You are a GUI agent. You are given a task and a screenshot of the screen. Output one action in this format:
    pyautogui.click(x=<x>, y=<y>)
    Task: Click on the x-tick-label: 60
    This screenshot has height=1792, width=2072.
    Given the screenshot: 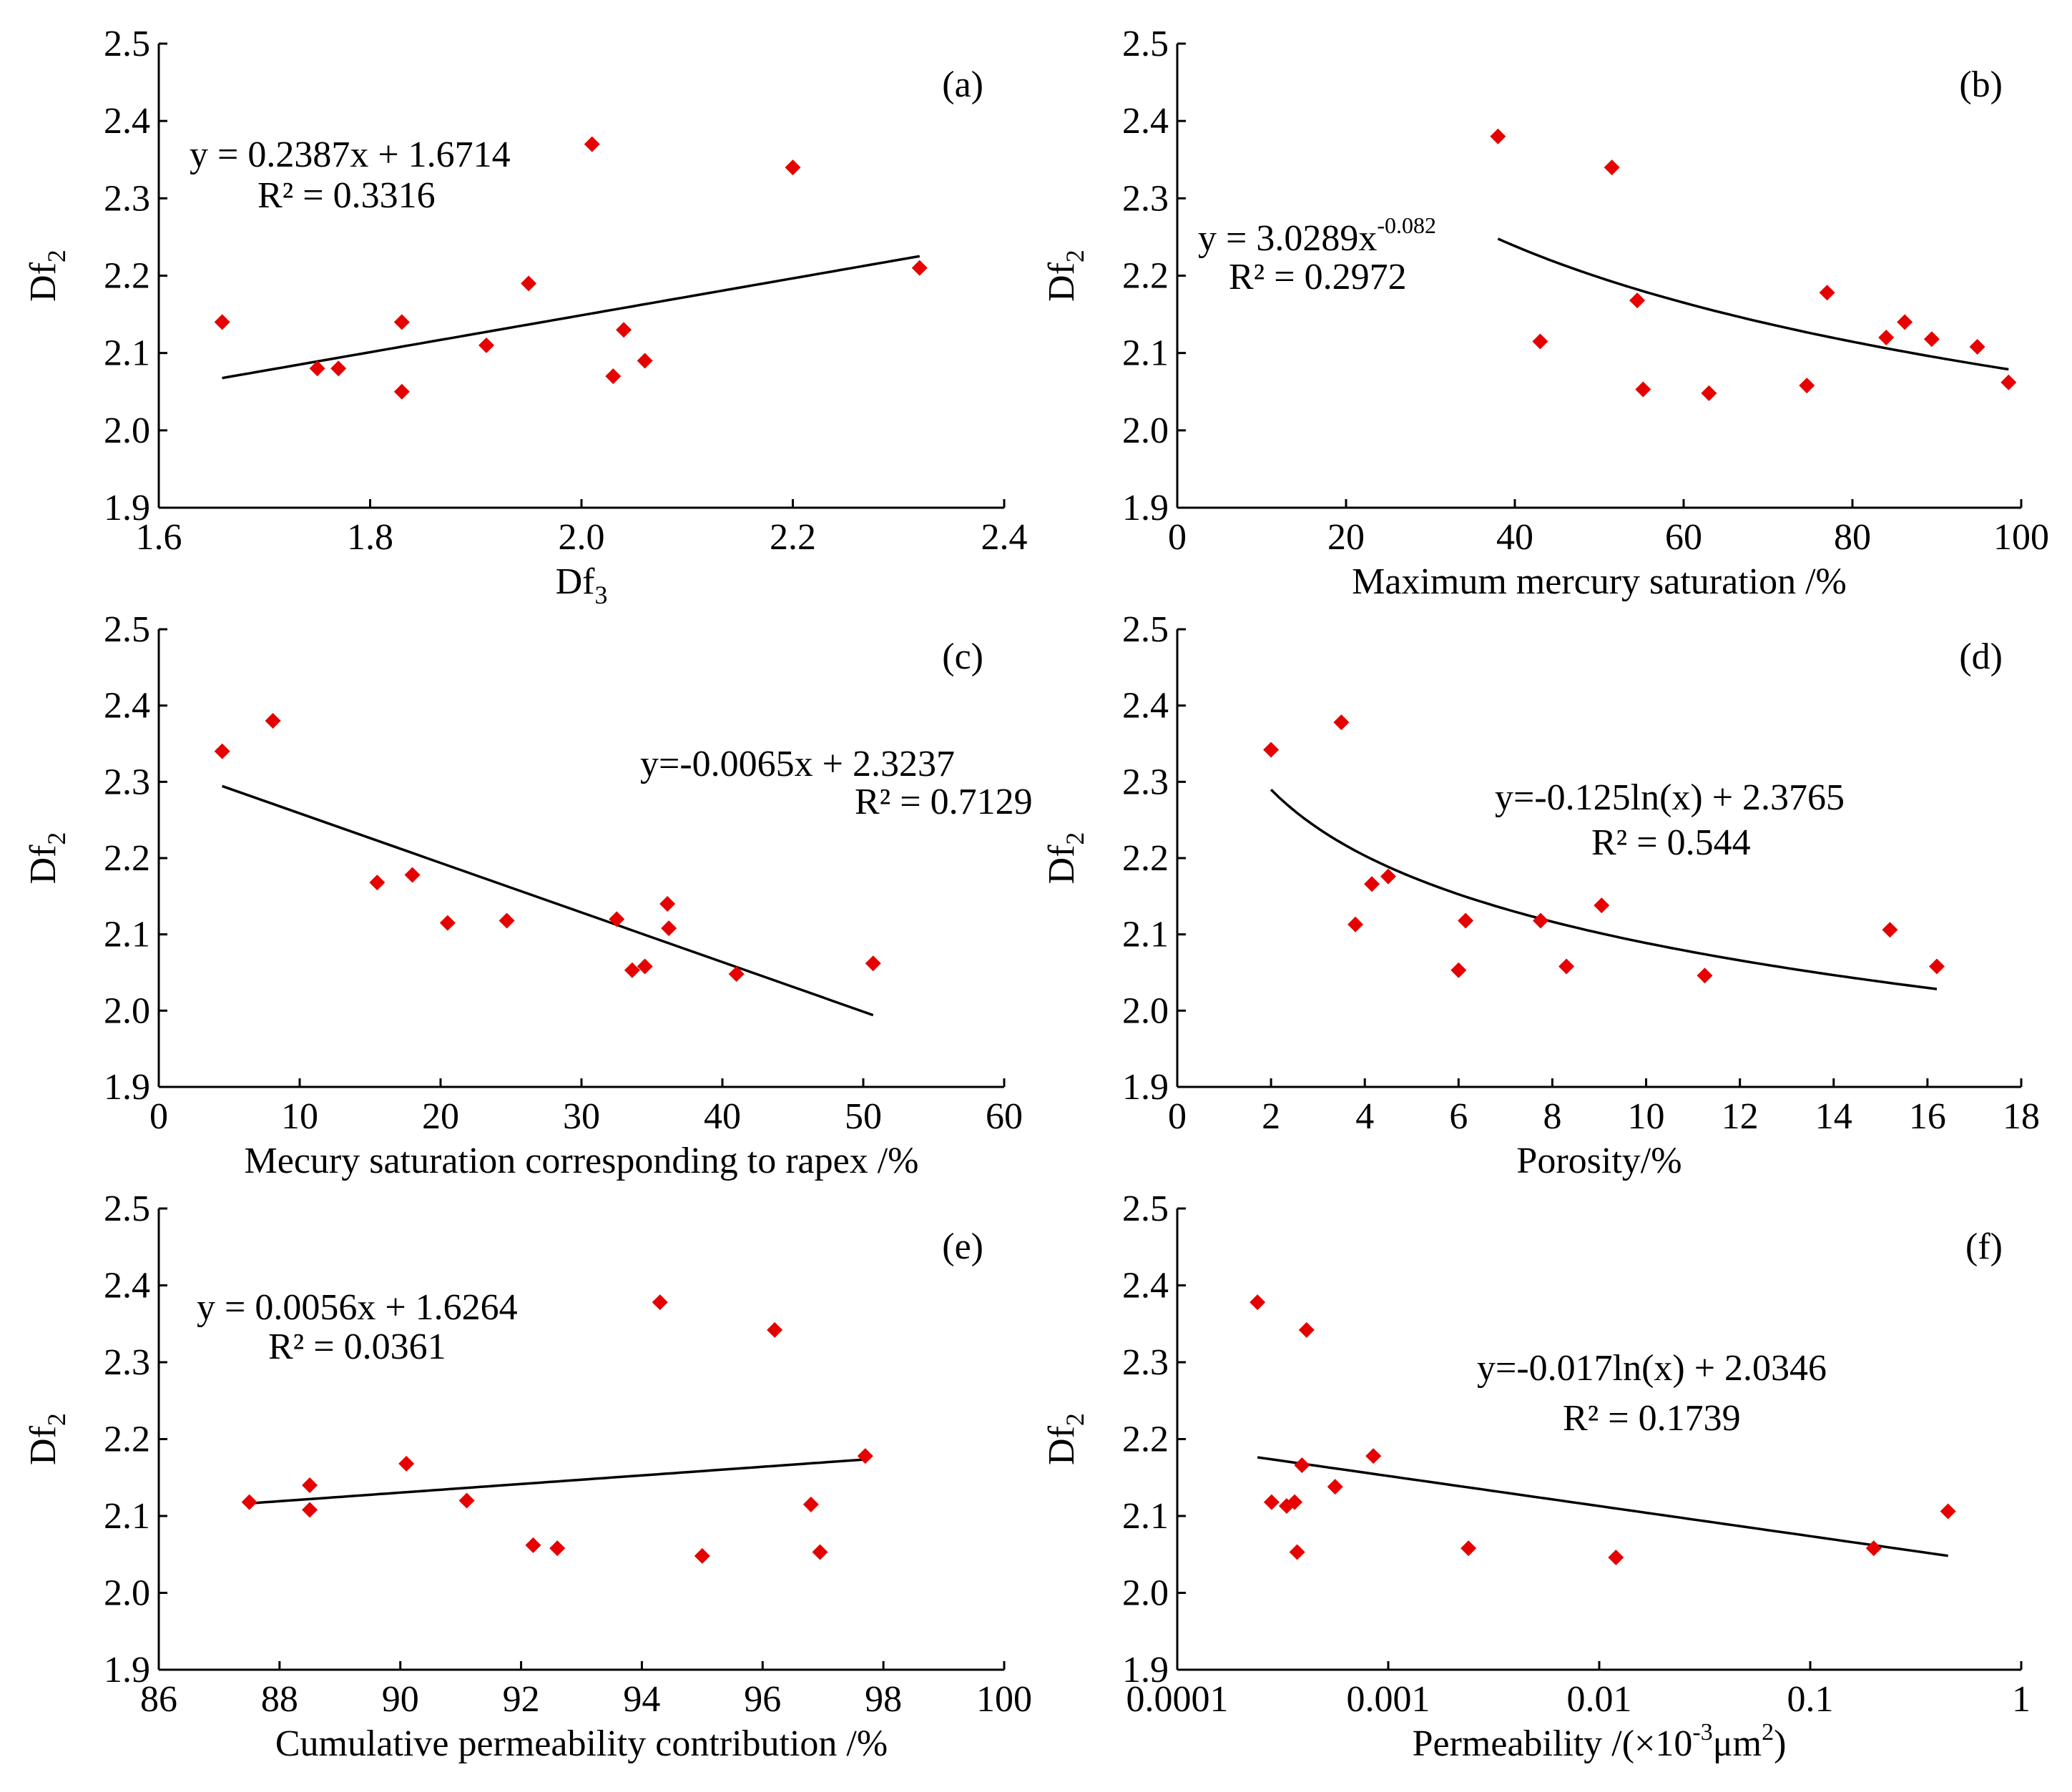 What is the action you would take?
    pyautogui.click(x=1004, y=1116)
    